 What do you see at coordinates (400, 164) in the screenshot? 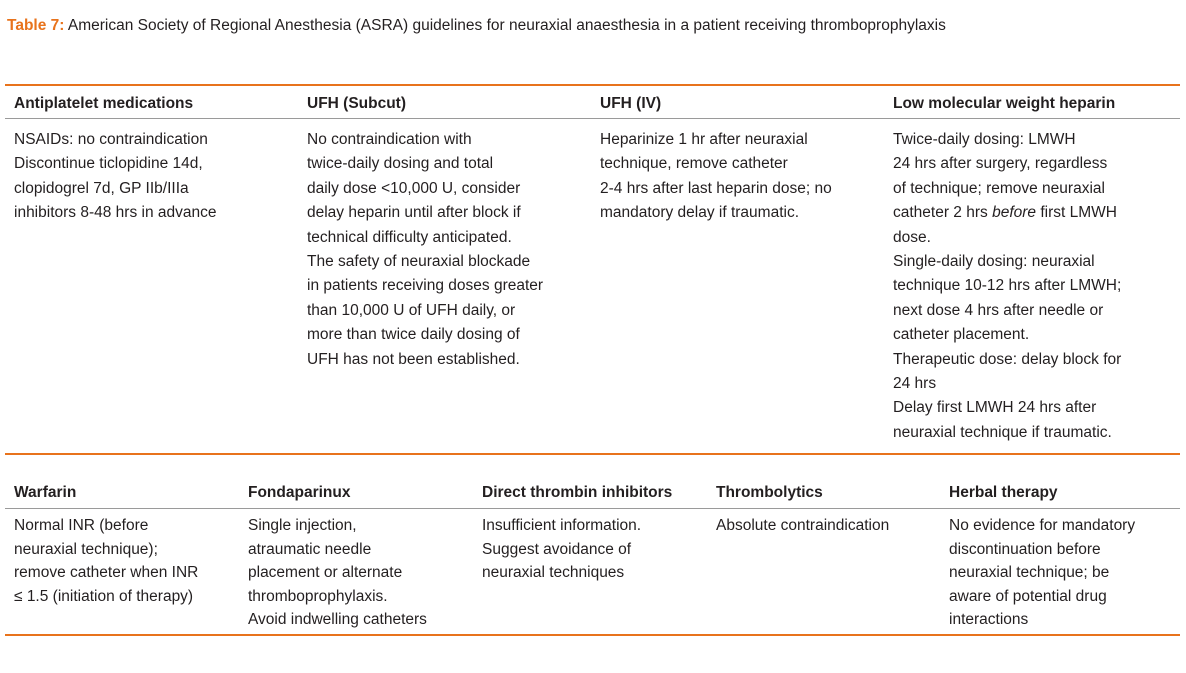
I see `cell-line: twice-daily dosing and total` at bounding box center [400, 164].